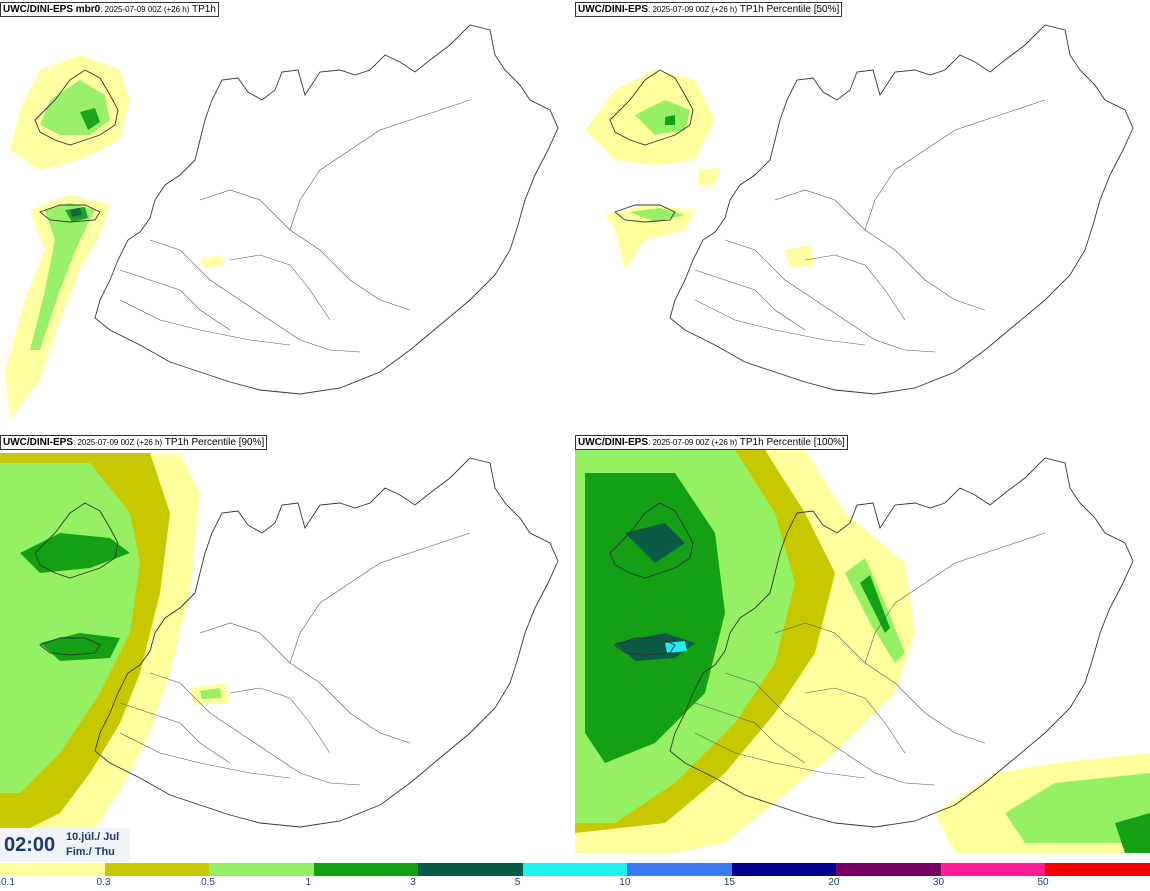  Describe the element at coordinates (308, 882) in the screenshot. I see `legend-label: 1` at that location.